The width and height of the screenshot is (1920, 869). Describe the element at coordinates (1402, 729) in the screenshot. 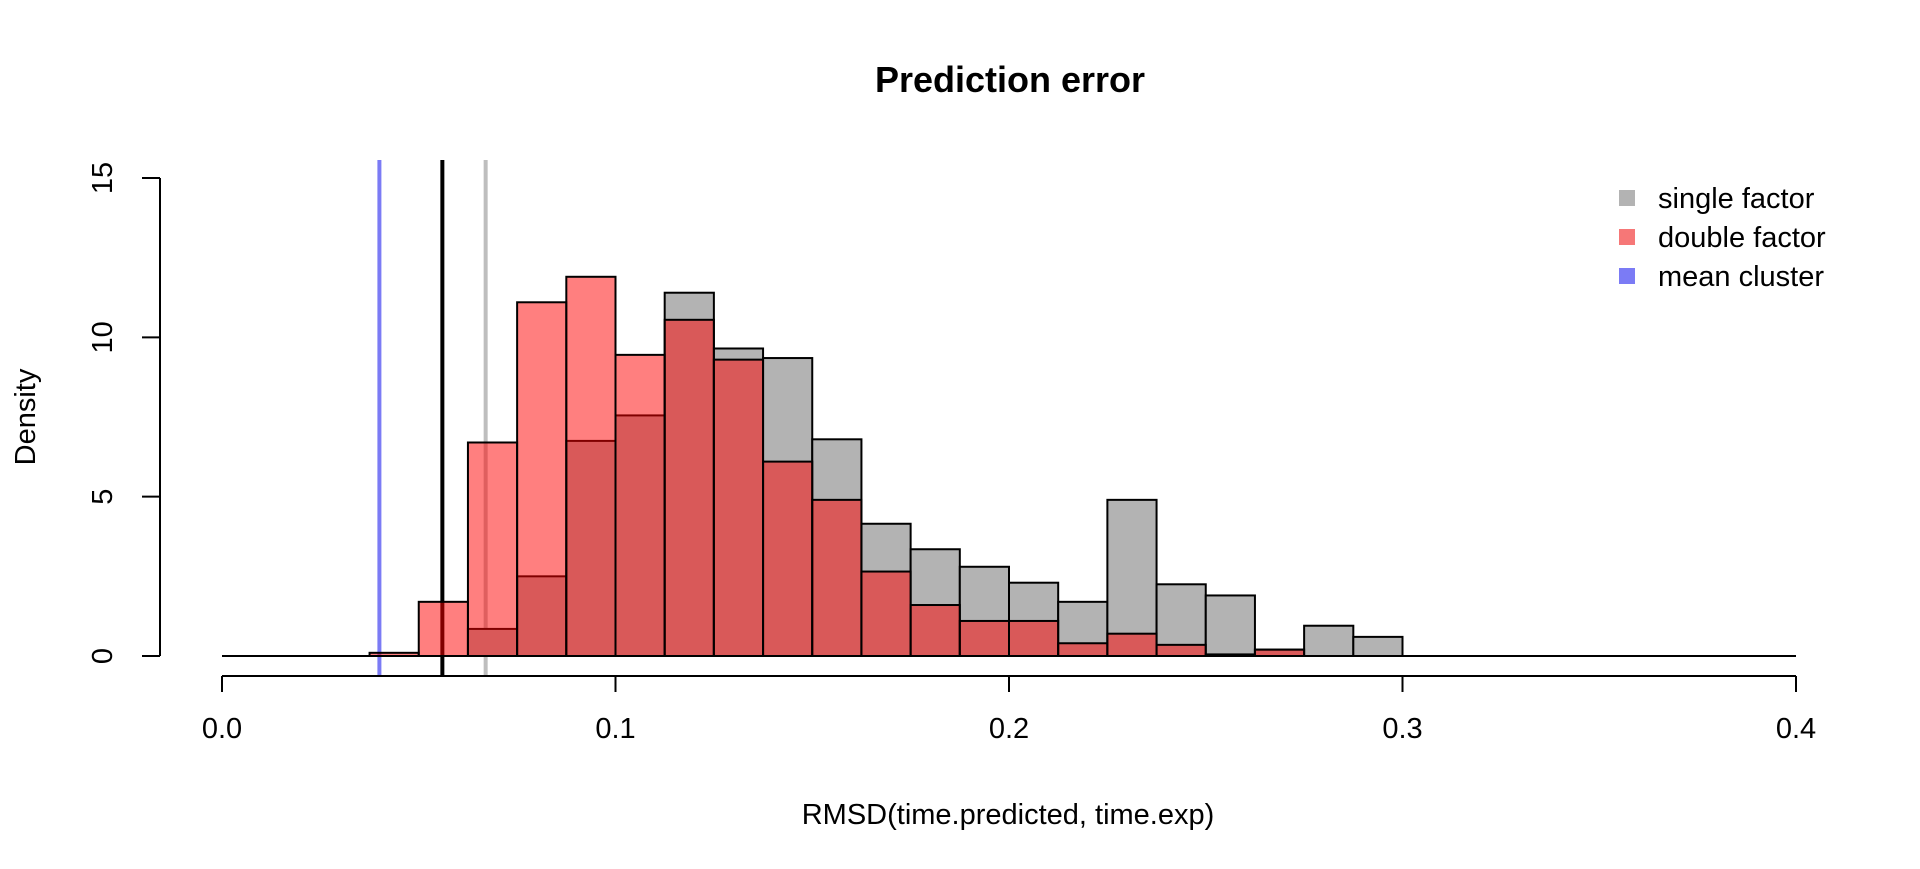

I see `x-tick-label-3: 0.3` at that location.